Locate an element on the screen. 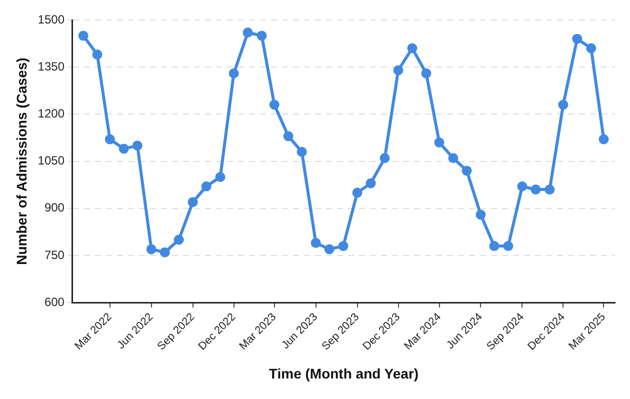  y-axis-title: Number of Admissions (Cases) is located at coordinates (21, 161).